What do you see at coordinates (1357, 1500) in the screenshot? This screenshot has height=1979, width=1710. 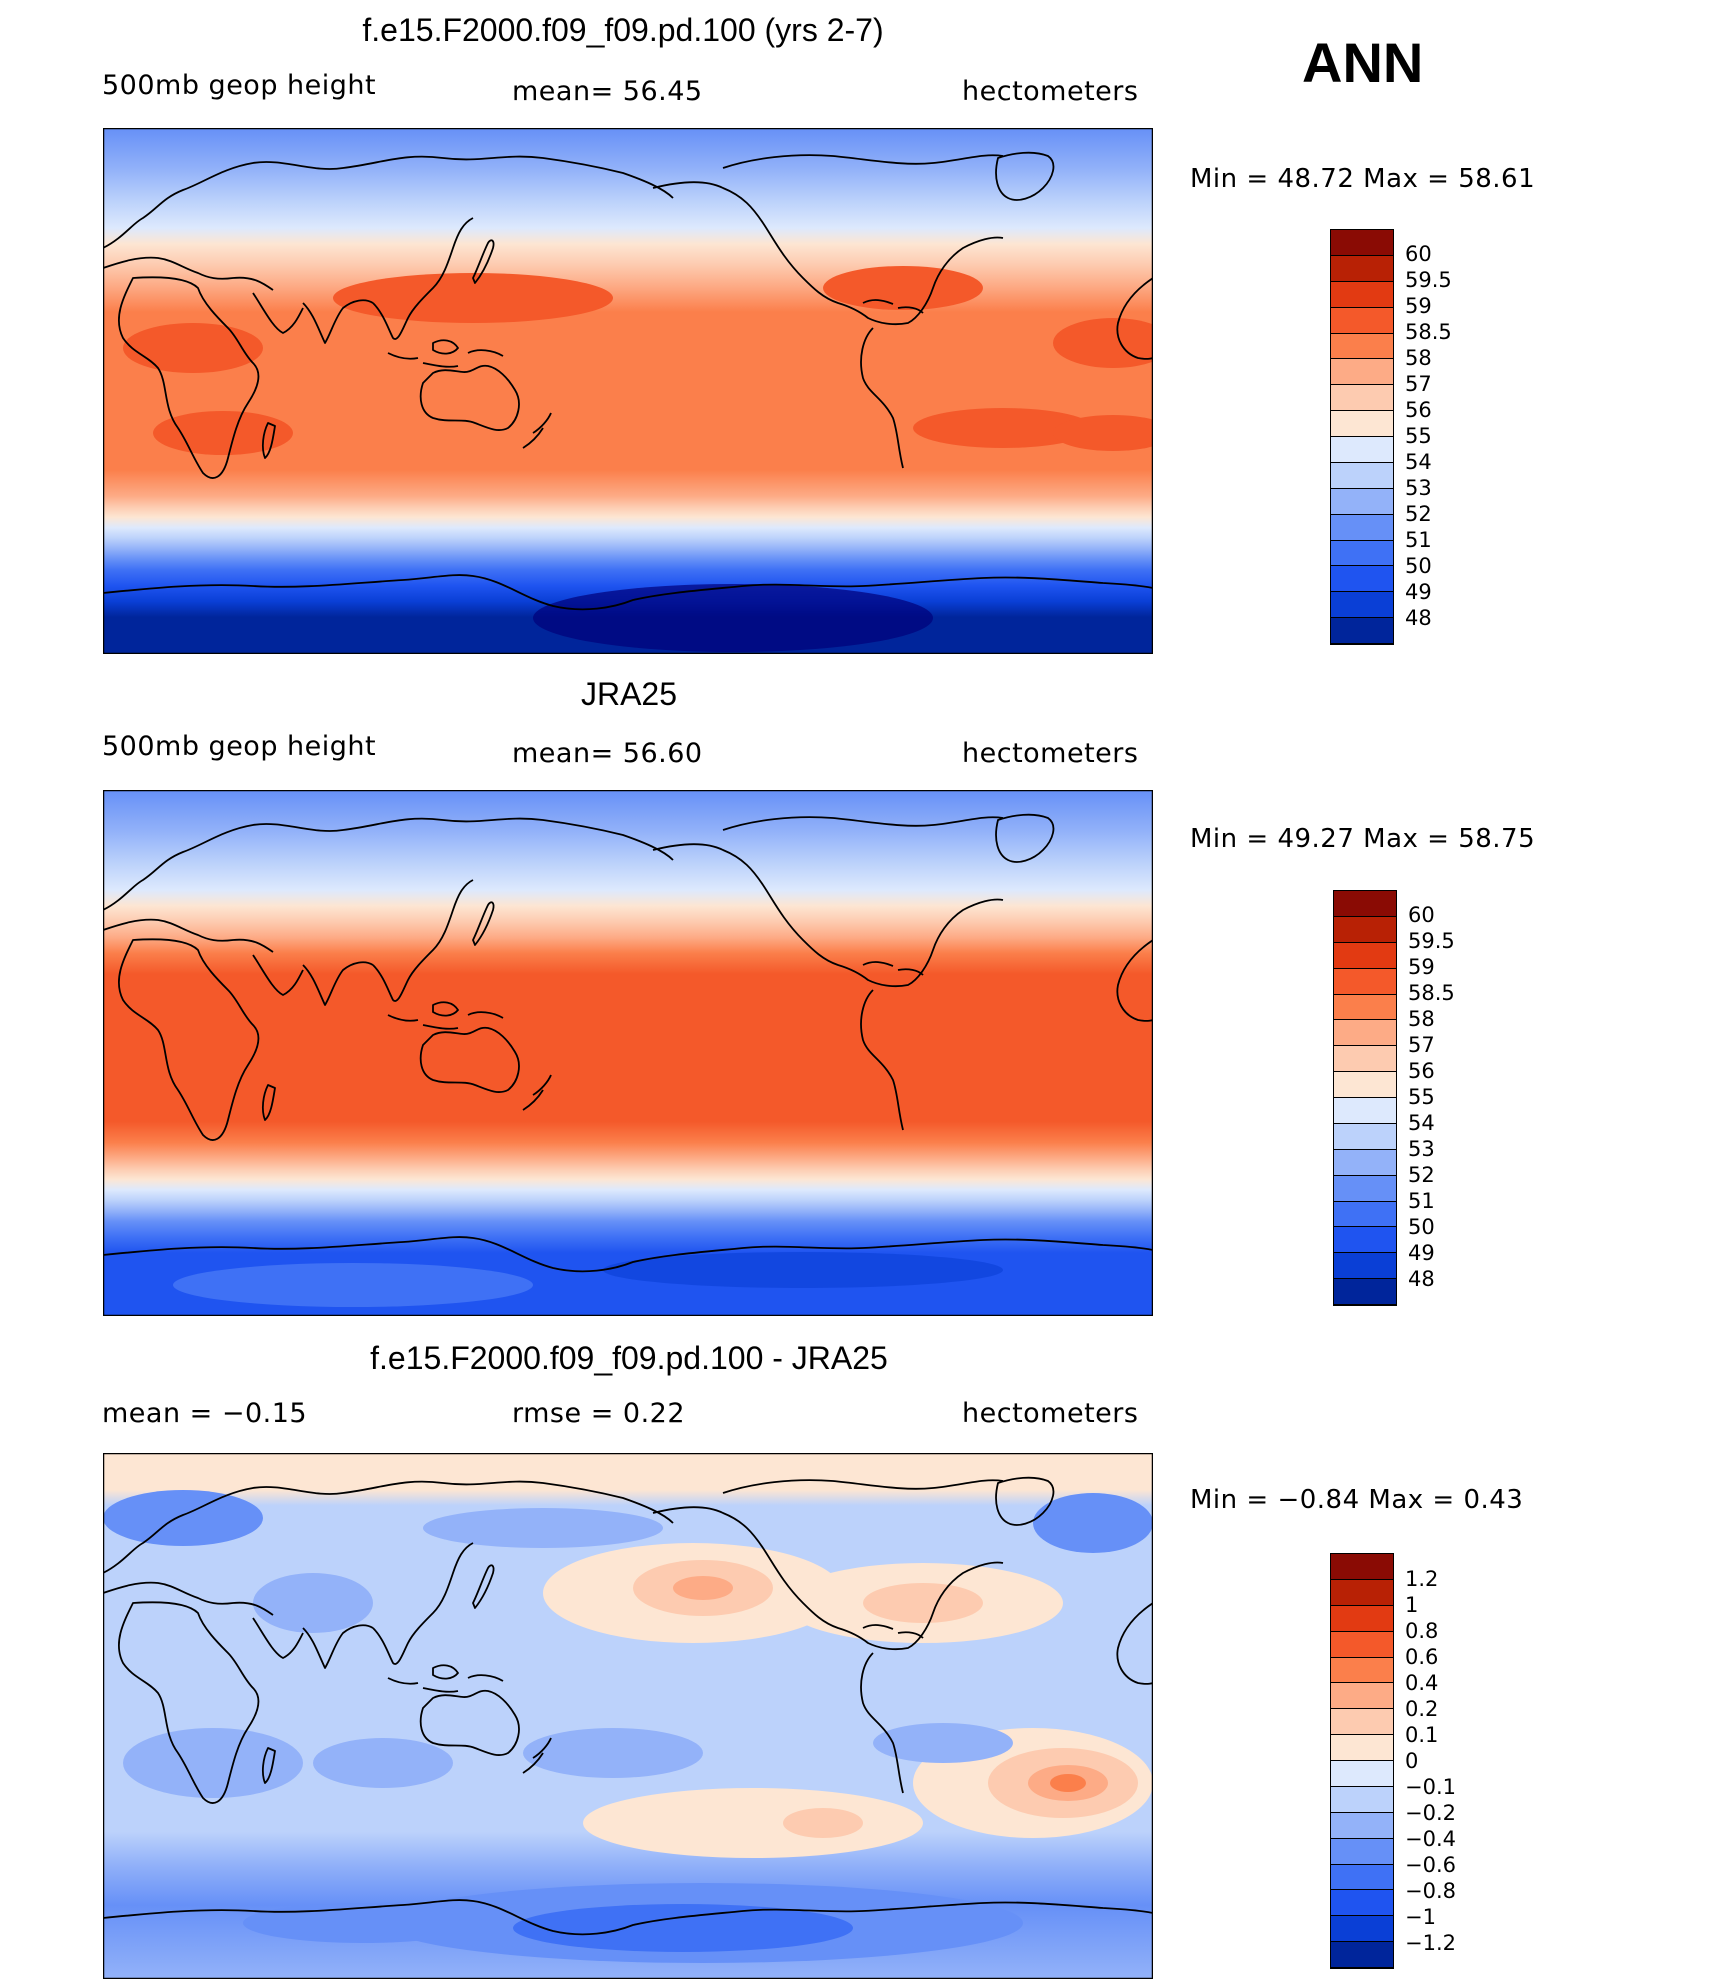 I see `panel-3-min-max: Min = −0.84 Max = 0.43` at bounding box center [1357, 1500].